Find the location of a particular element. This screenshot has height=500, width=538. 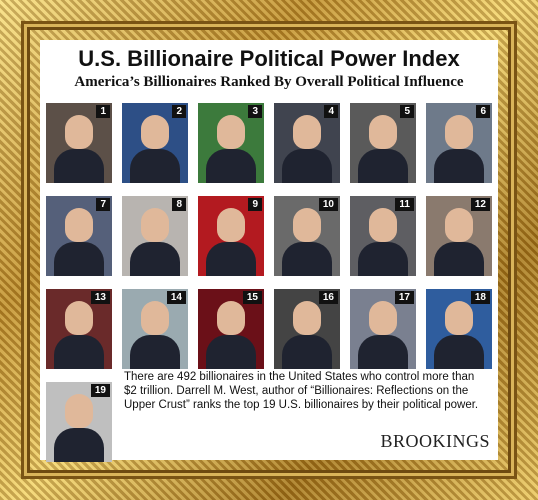

portrait-17: 17 is located at coordinates (383, 329).